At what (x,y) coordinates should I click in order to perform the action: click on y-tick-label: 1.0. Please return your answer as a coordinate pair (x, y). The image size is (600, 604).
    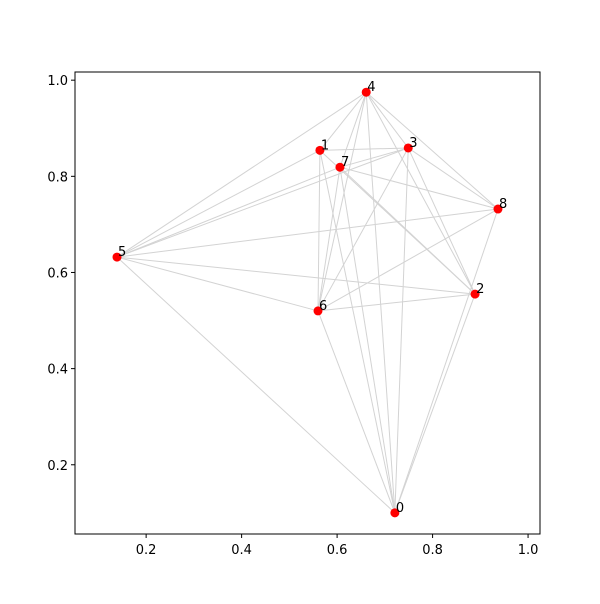
    Looking at the image, I should click on (57, 81).